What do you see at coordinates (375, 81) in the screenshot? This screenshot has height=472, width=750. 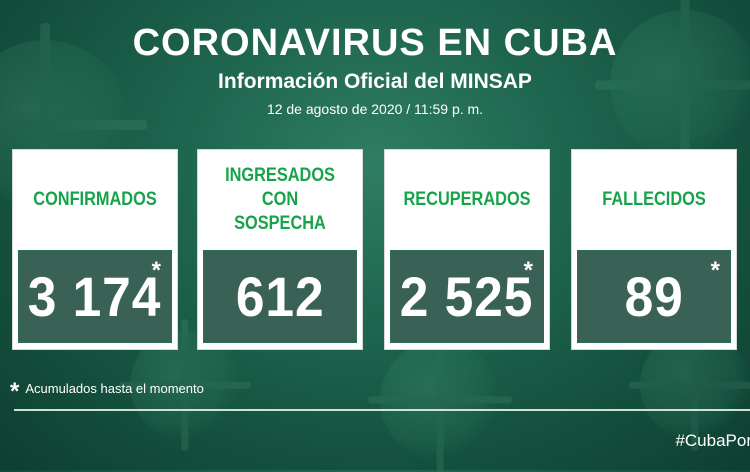 I see `page-subtitle: Información Oficial del MINSAP` at bounding box center [375, 81].